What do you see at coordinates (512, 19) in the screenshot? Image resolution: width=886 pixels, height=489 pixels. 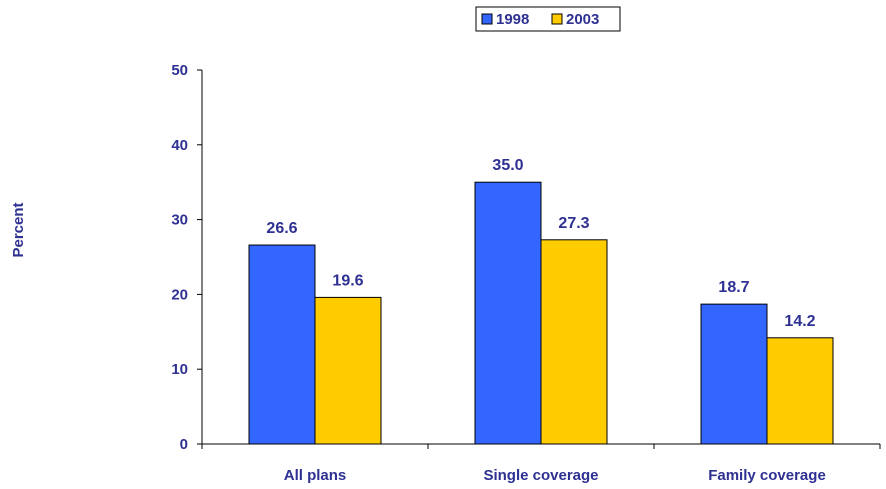 I see `legend-label: 1998` at bounding box center [512, 19].